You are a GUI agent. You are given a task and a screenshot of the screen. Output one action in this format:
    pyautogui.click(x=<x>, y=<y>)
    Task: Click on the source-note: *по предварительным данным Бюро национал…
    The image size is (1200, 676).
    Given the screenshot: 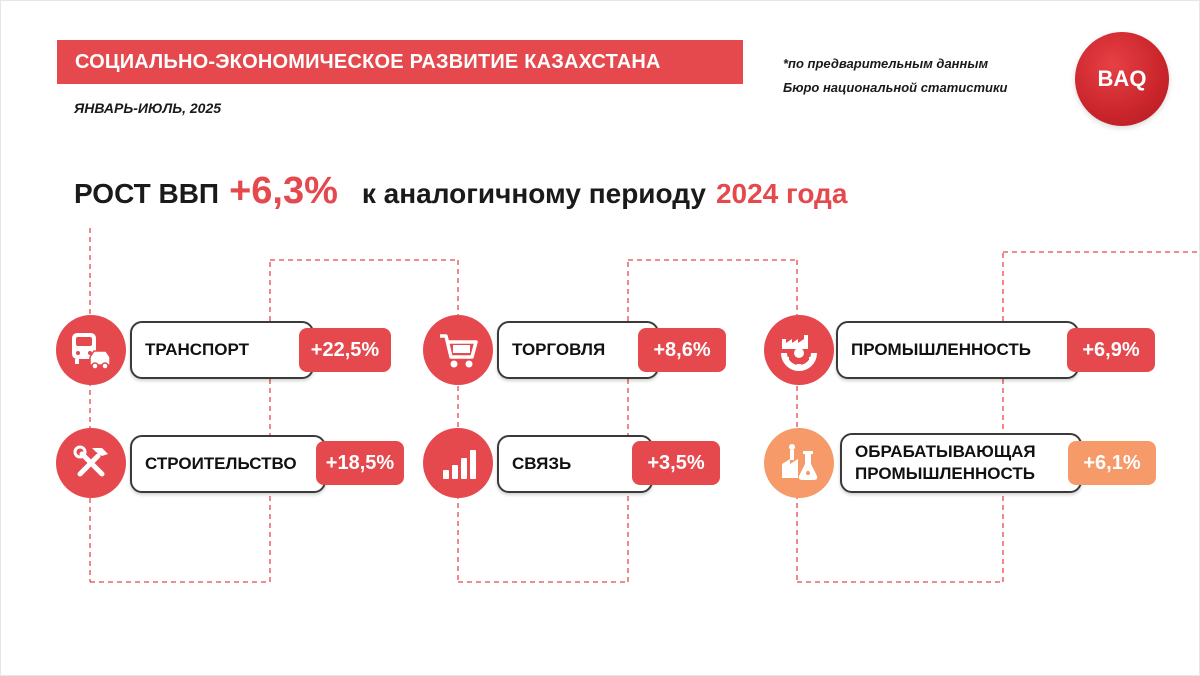 What is the action you would take?
    pyautogui.click(x=895, y=76)
    